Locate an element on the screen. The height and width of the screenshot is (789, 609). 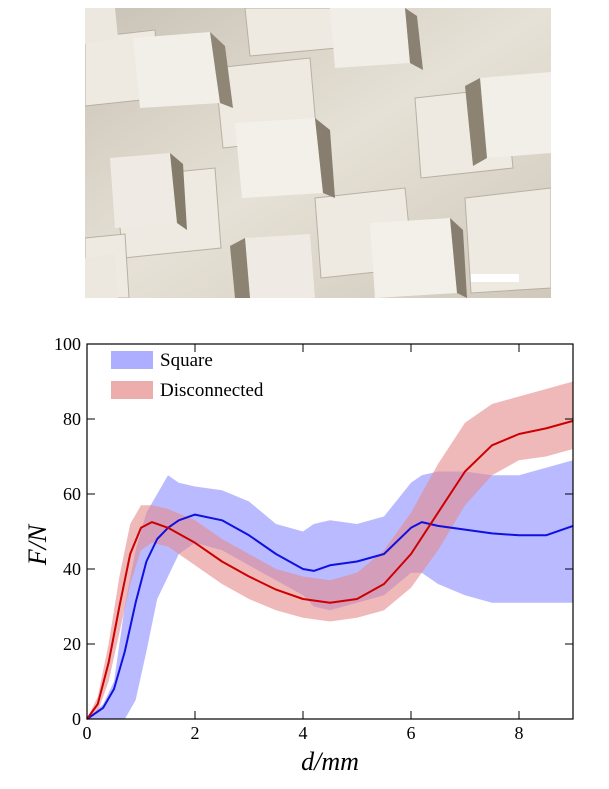
x-tick-label: 0 is located at coordinates (87, 733).